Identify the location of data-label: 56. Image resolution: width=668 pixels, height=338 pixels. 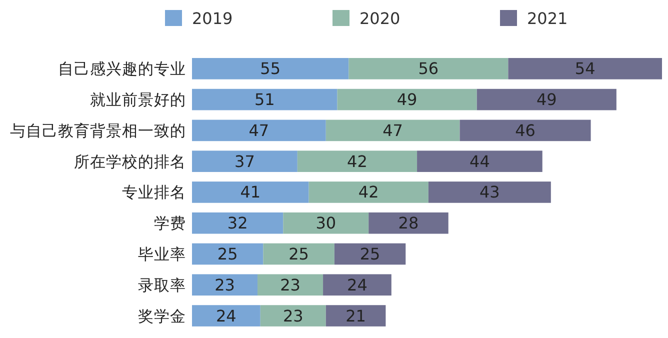
(428, 68).